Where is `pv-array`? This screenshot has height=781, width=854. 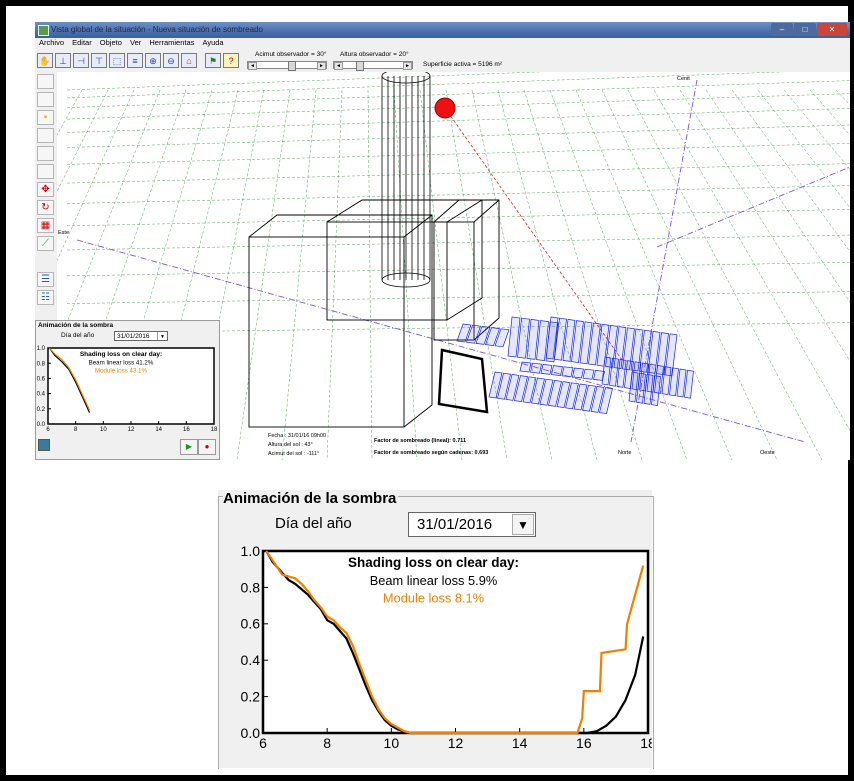
pv-array is located at coordinates (575, 365).